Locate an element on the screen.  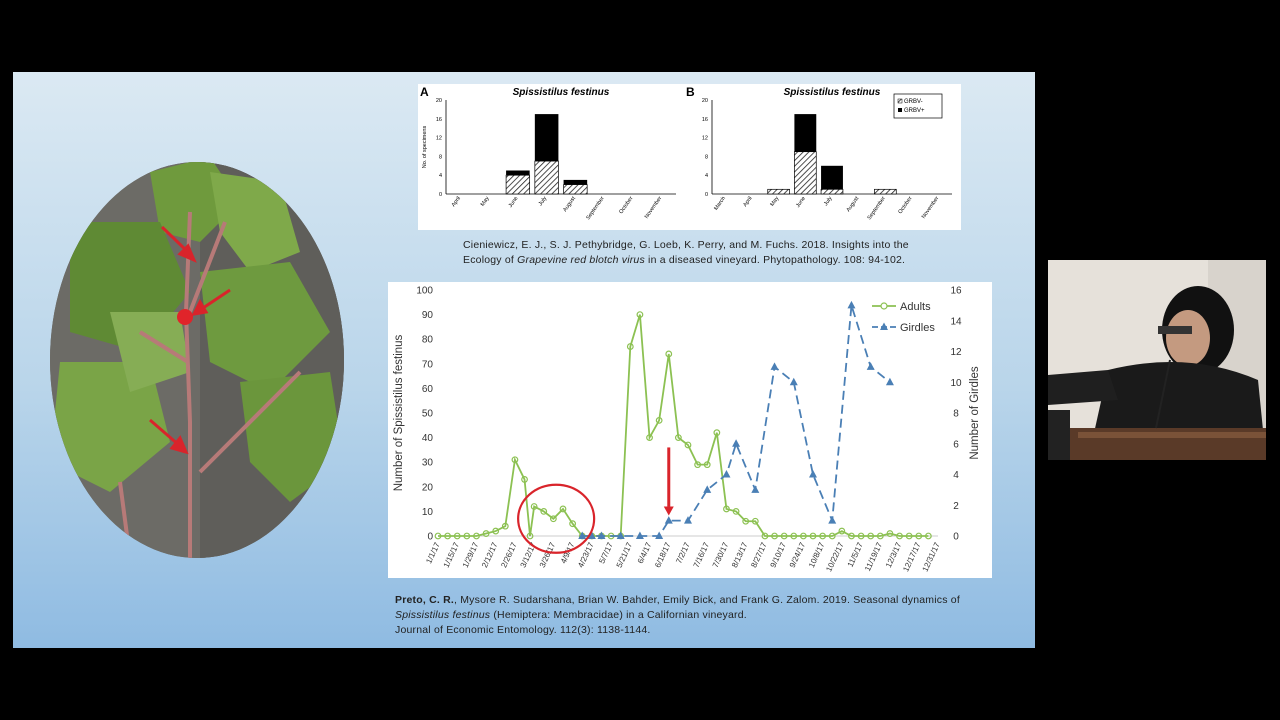
chart-B-title: Spissistilus festinus is located at coordinates (832, 92).